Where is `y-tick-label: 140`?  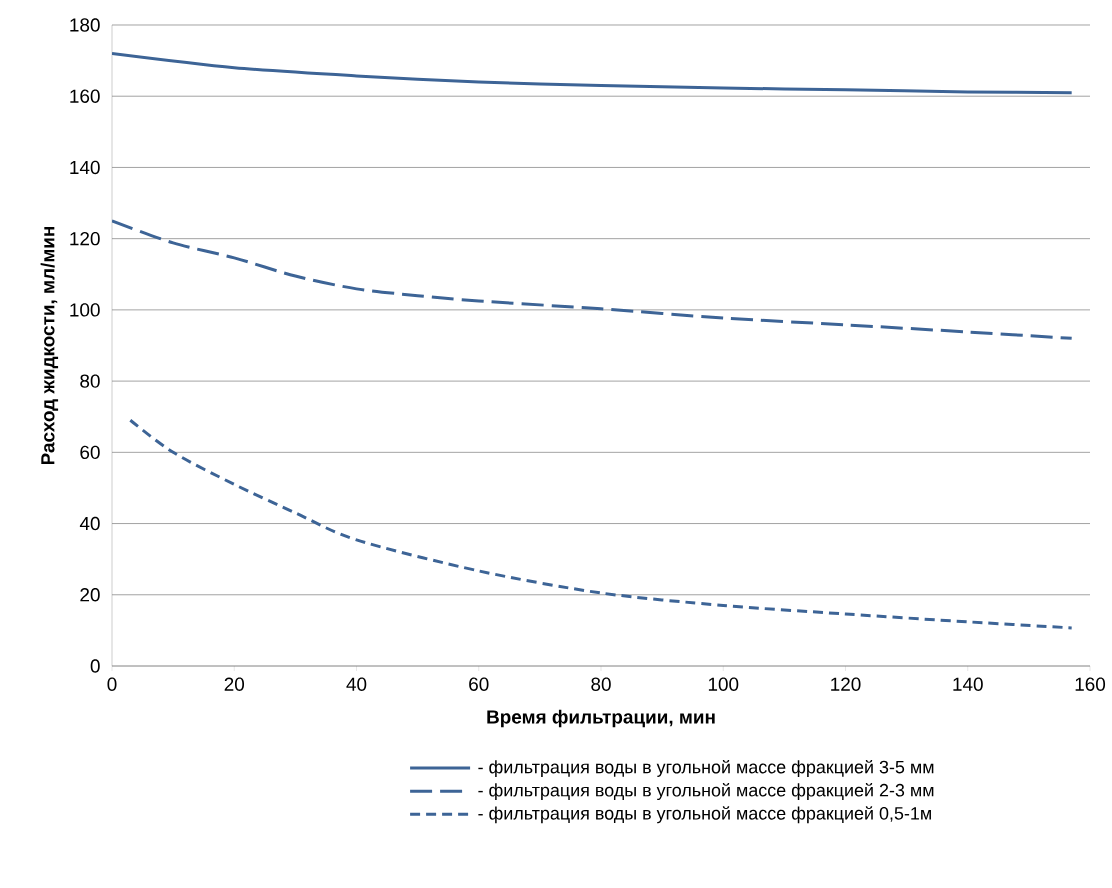 y-tick-label: 140 is located at coordinates (85, 167).